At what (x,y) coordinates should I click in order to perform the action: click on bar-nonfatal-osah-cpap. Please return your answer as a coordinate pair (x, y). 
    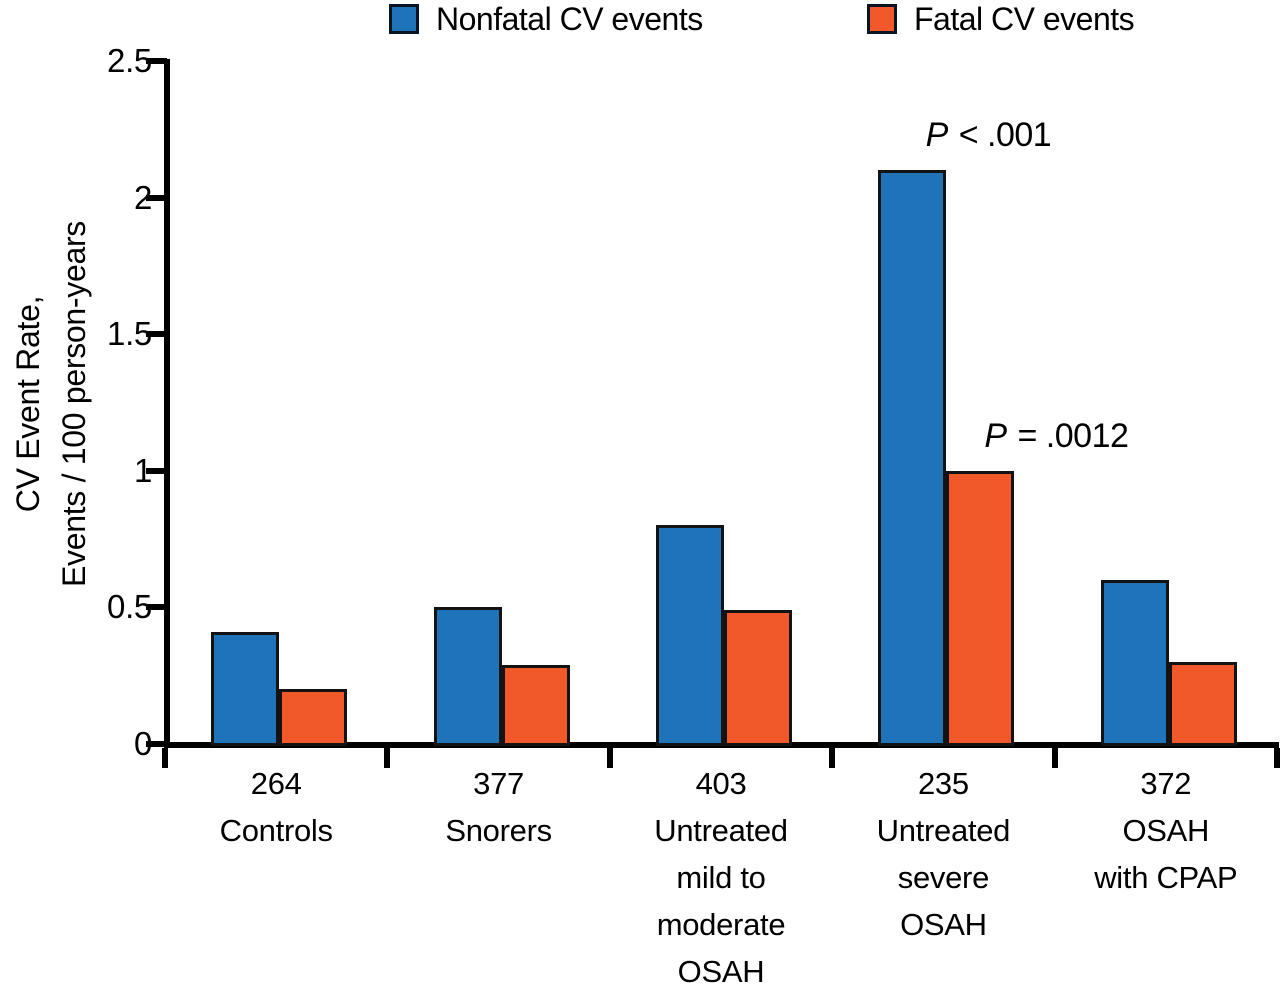
    Looking at the image, I should click on (1134, 663).